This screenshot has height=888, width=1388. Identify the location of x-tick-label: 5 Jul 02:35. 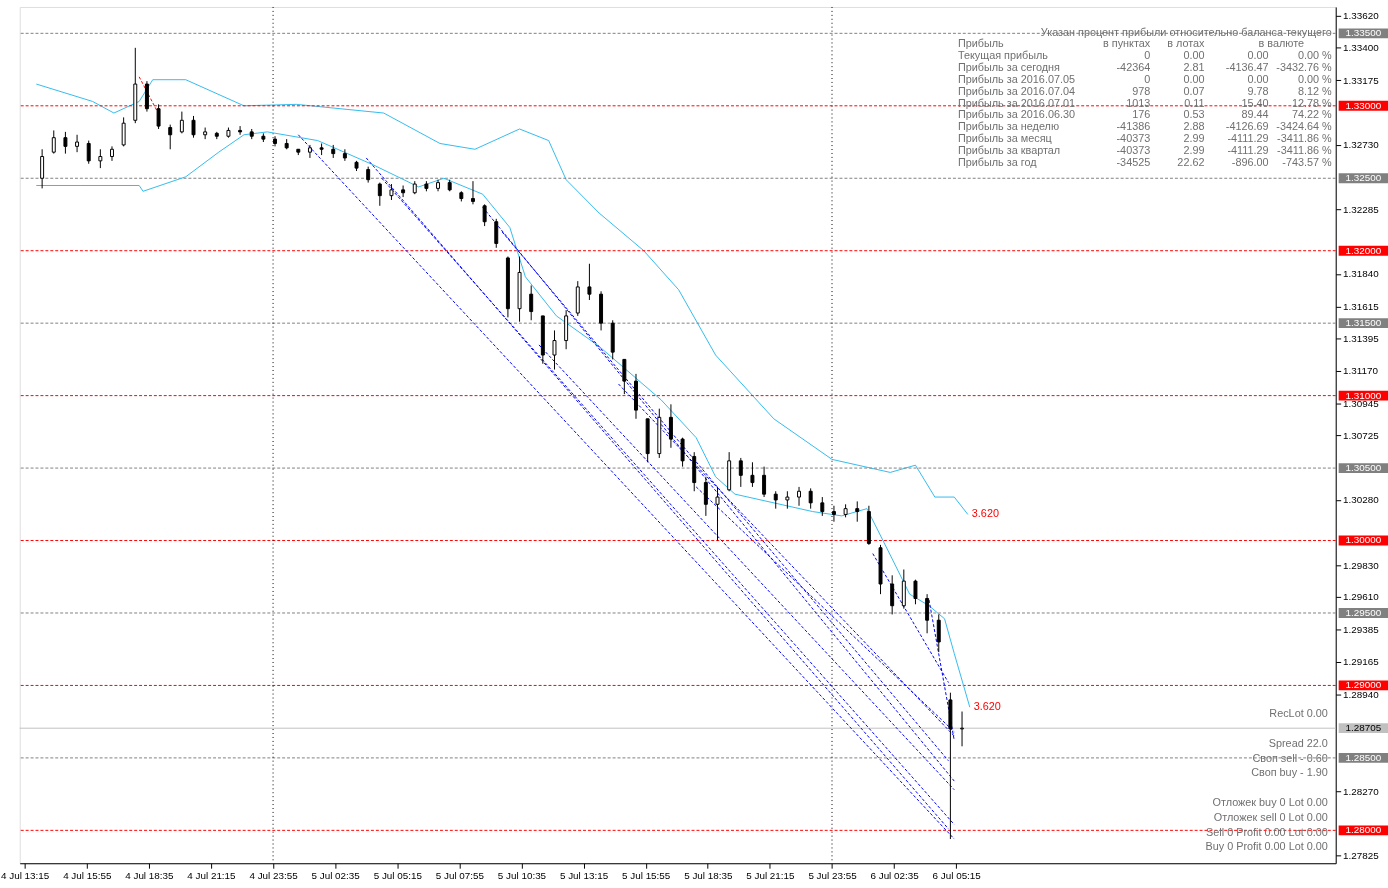
(336, 875).